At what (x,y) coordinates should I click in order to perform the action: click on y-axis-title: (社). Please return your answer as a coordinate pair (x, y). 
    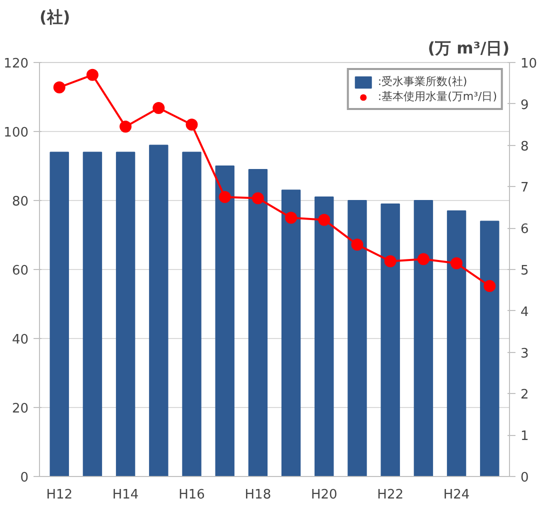
    Looking at the image, I should click on (55, 17).